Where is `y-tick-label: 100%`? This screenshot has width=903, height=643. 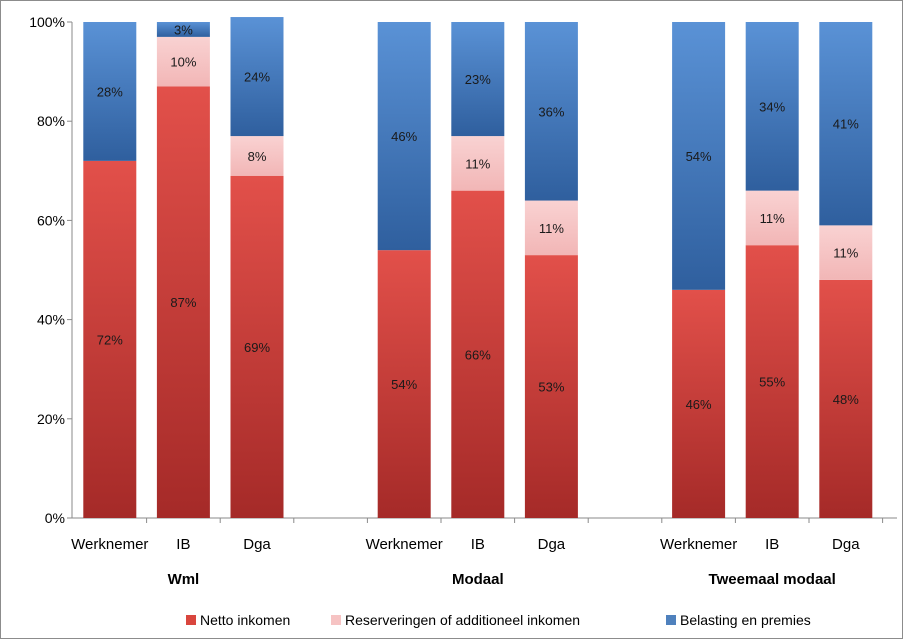 y-tick-label: 100% is located at coordinates (47, 22).